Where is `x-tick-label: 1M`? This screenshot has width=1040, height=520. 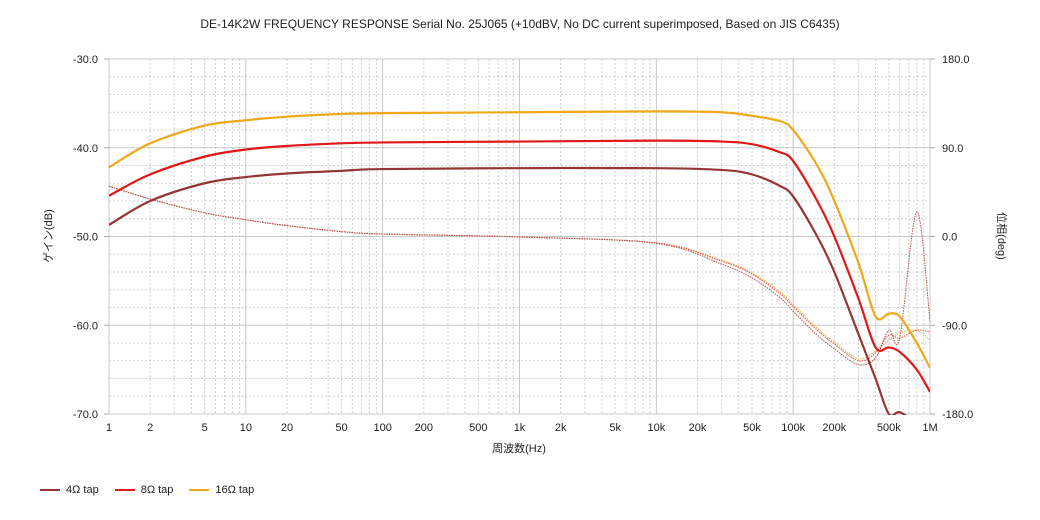 x-tick-label: 1M is located at coordinates (929, 428).